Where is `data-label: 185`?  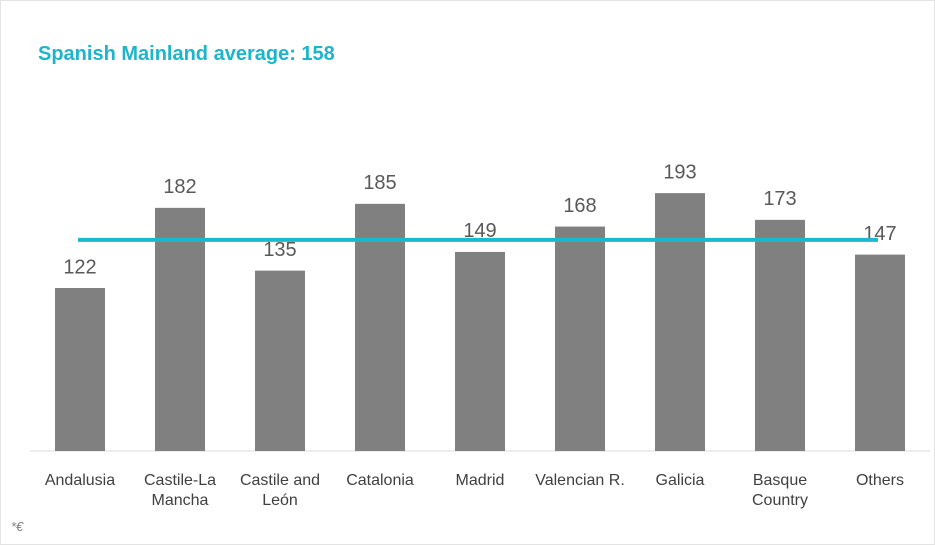 data-label: 185 is located at coordinates (379, 183).